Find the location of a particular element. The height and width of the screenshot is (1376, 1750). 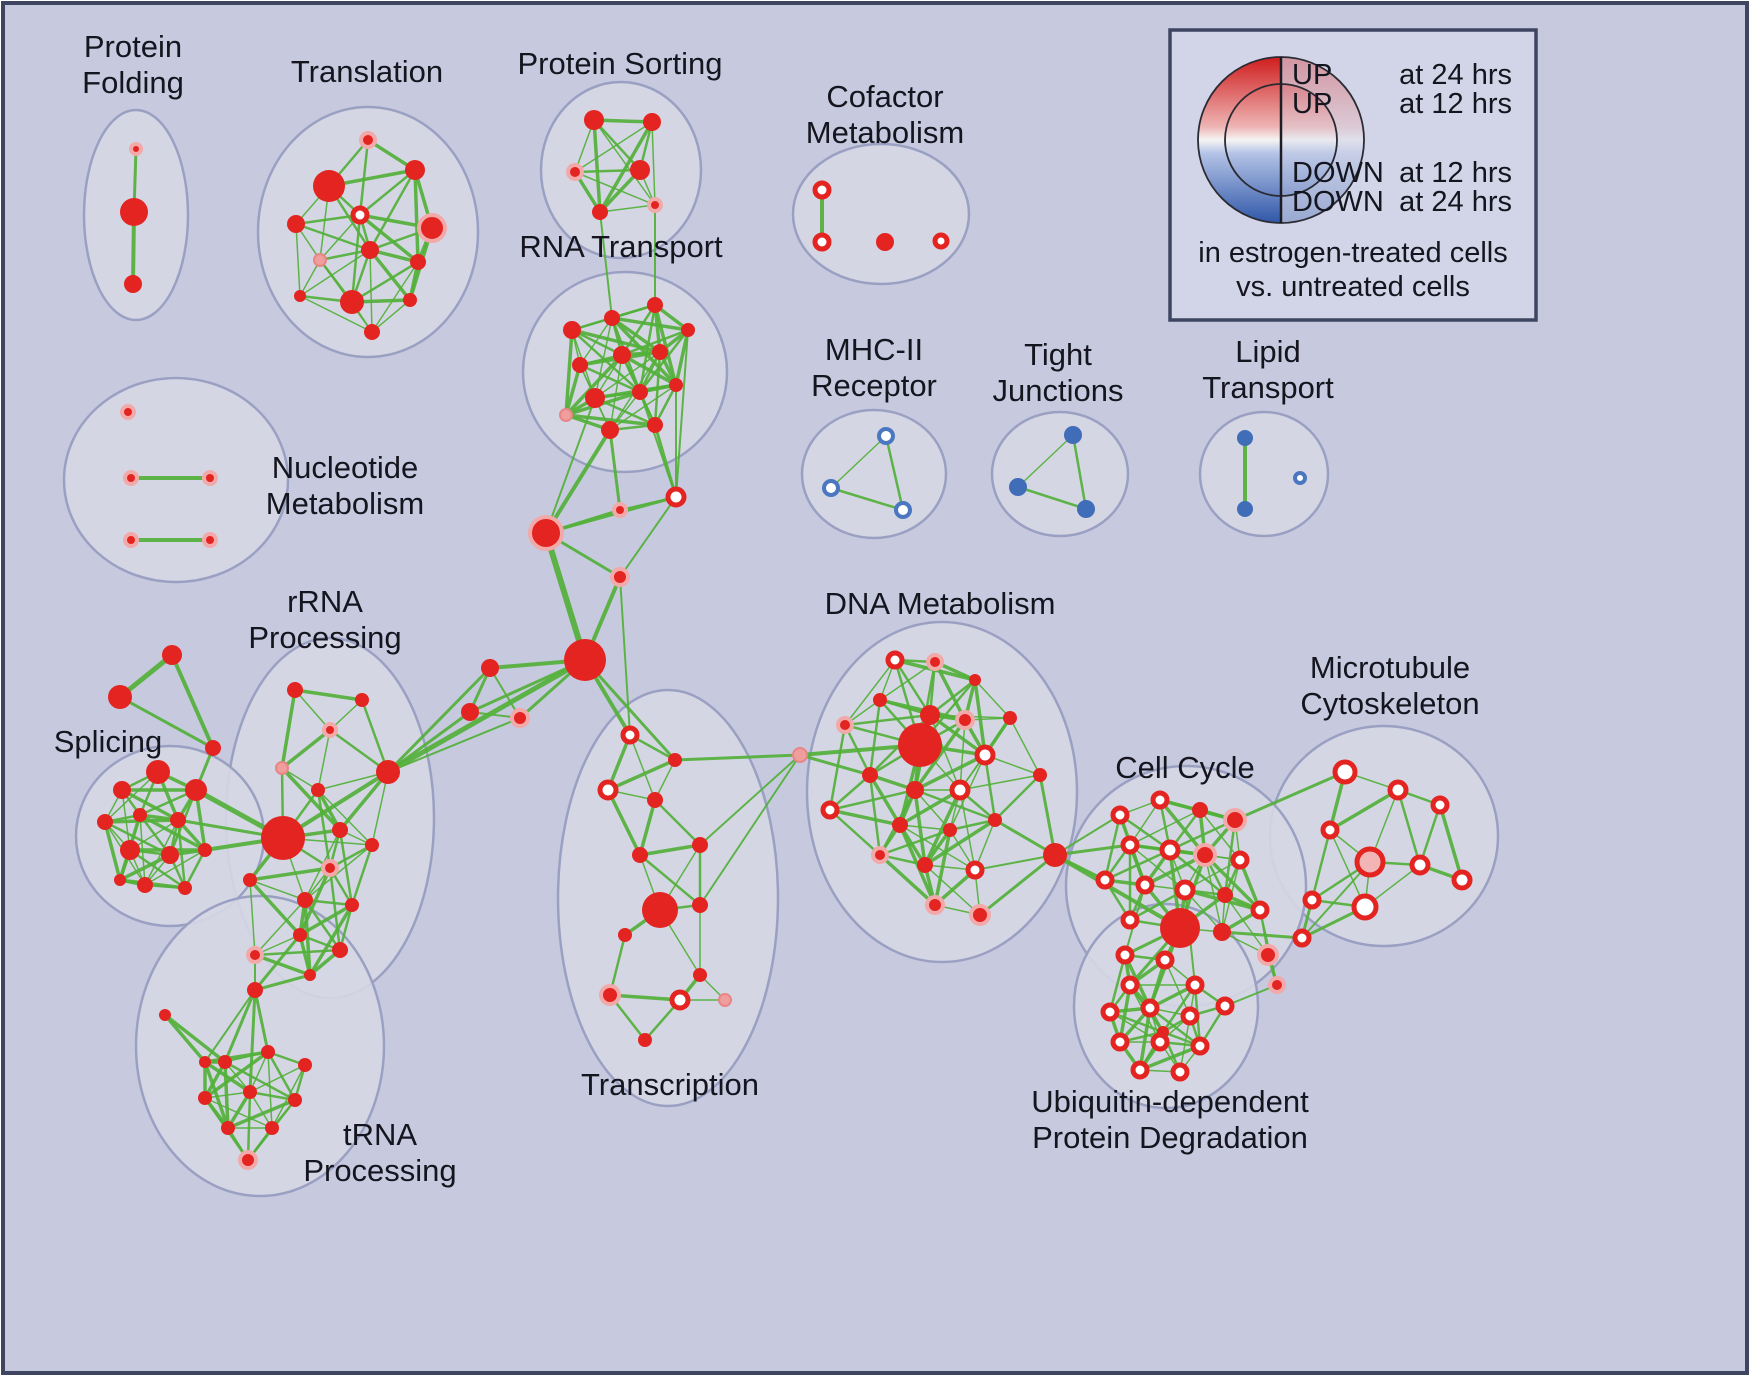

legend-row-label: UP is located at coordinates (1312, 75).